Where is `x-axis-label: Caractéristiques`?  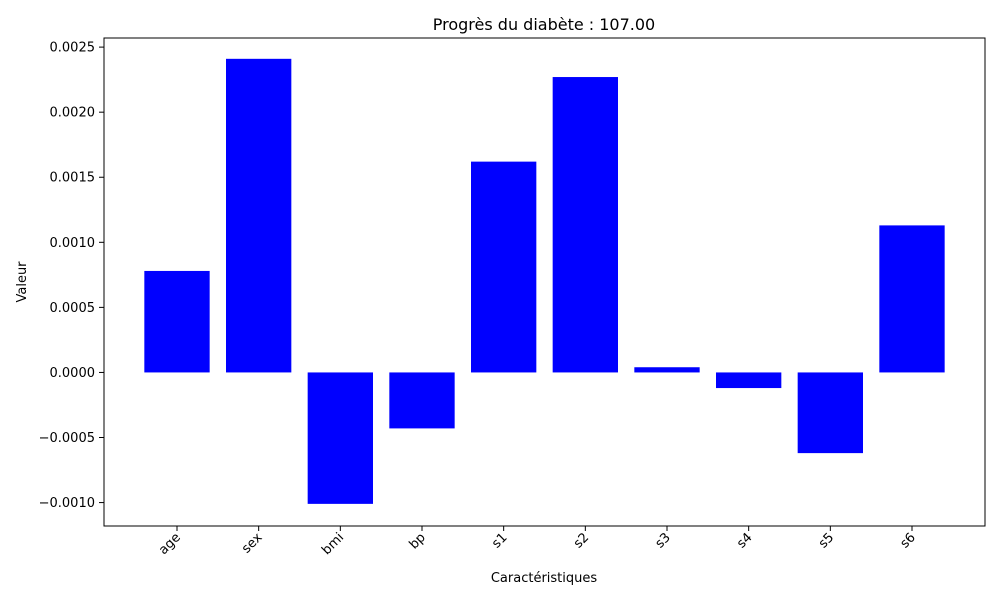
x-axis-label: Caractéristiques is located at coordinates (544, 578).